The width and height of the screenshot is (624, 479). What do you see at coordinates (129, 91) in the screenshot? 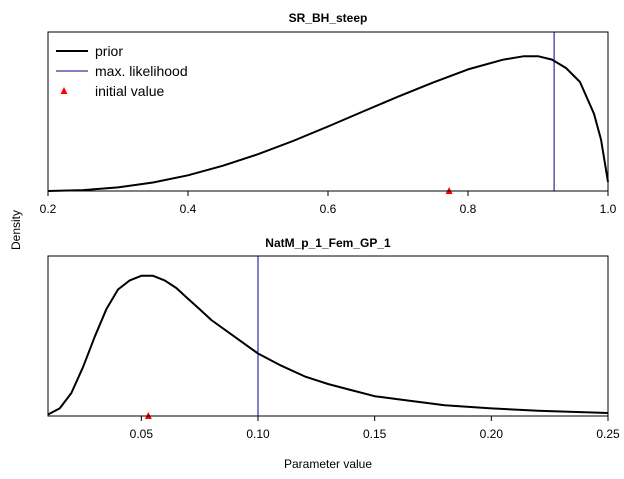
I see `legend-label-initial-value: initial value` at bounding box center [129, 91].